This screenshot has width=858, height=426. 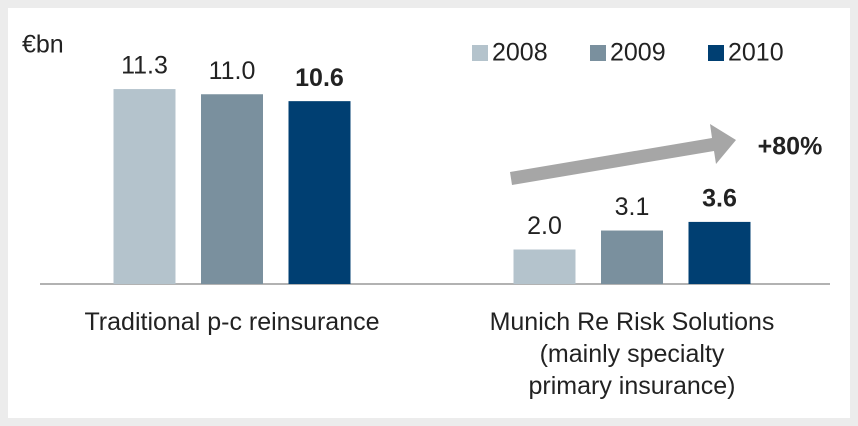 I want to click on value-label: 10.6, so click(x=319, y=78).